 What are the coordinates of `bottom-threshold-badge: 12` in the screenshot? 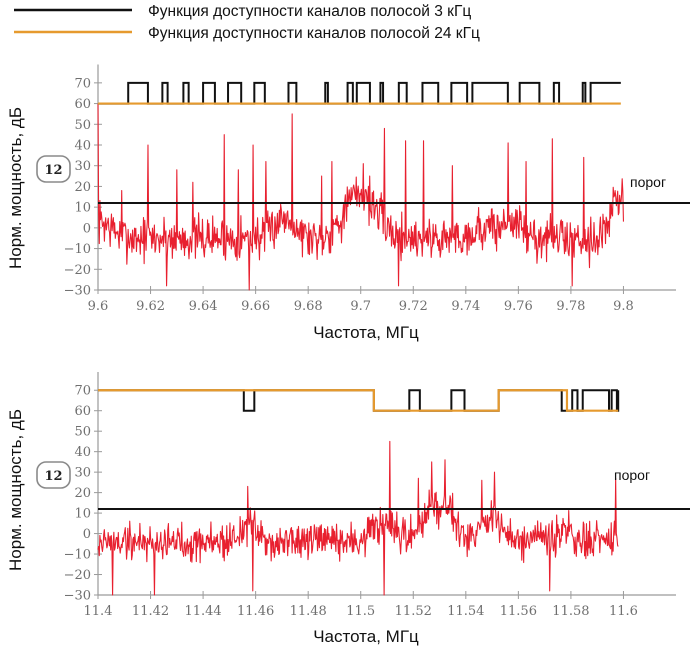 It's located at (53, 475).